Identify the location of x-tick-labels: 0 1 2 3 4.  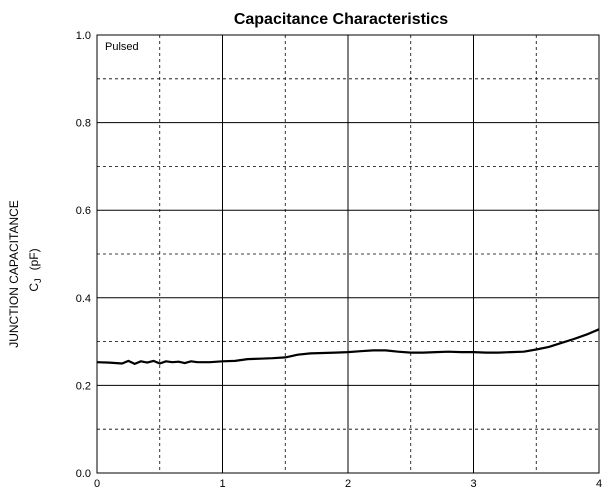
(348, 484).